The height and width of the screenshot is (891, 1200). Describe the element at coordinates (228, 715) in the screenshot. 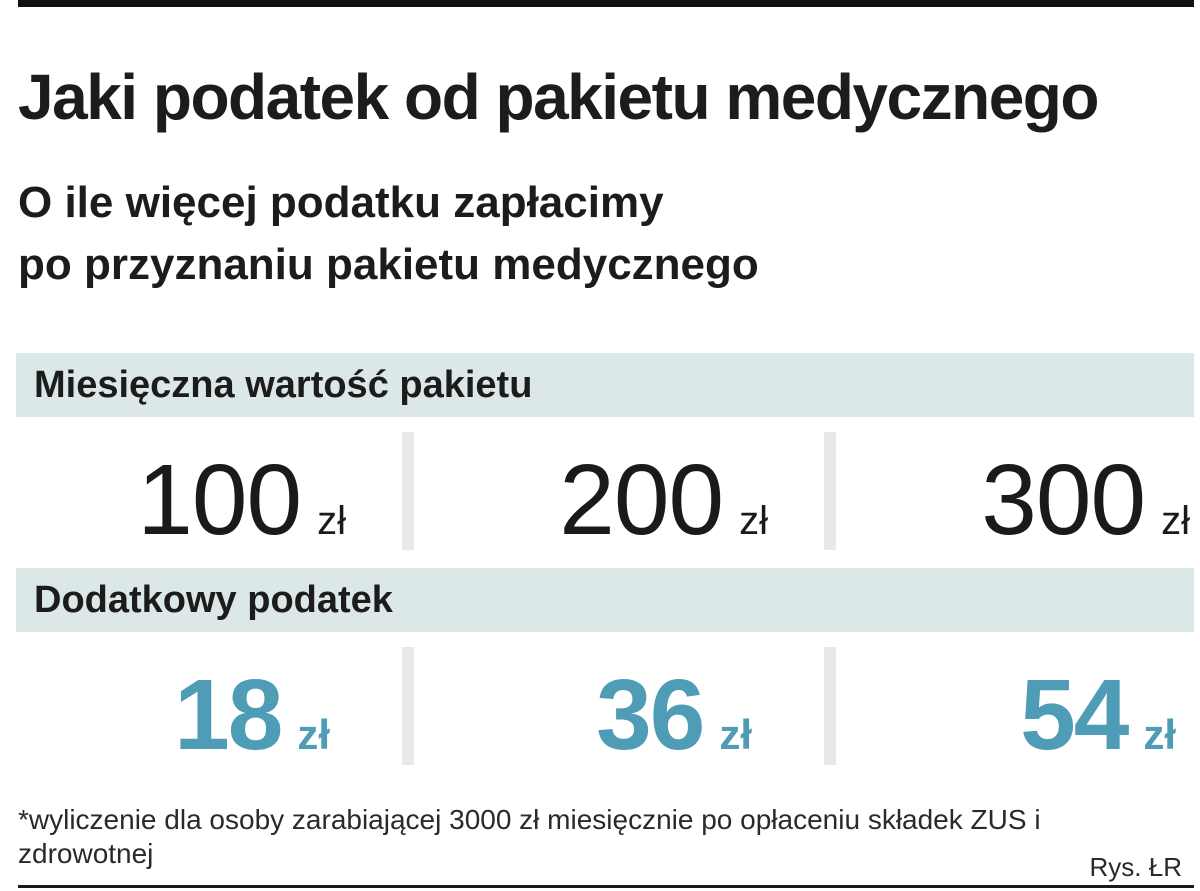

I see `tax-amount: 18` at that location.